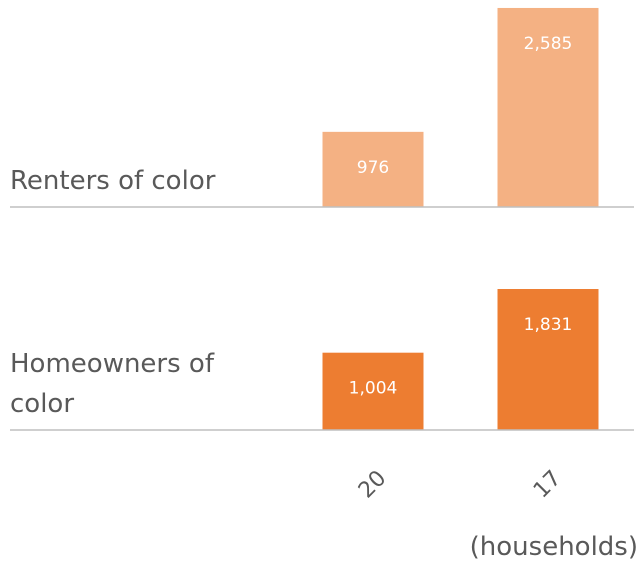  I want to click on x-tick-label: 17, so click(547, 484).